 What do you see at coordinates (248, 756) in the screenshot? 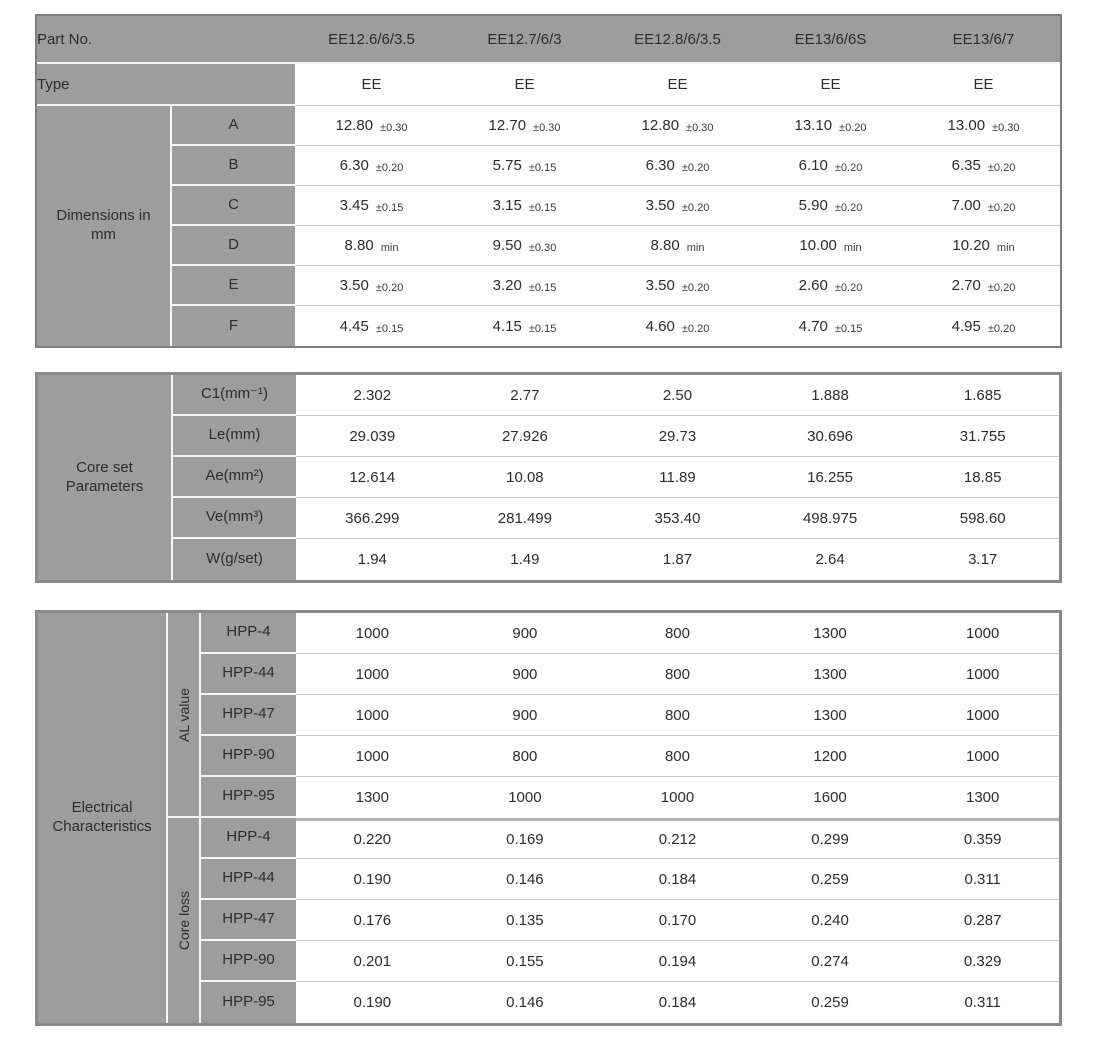
I see `material-row-label: HPP-90` at bounding box center [248, 756].